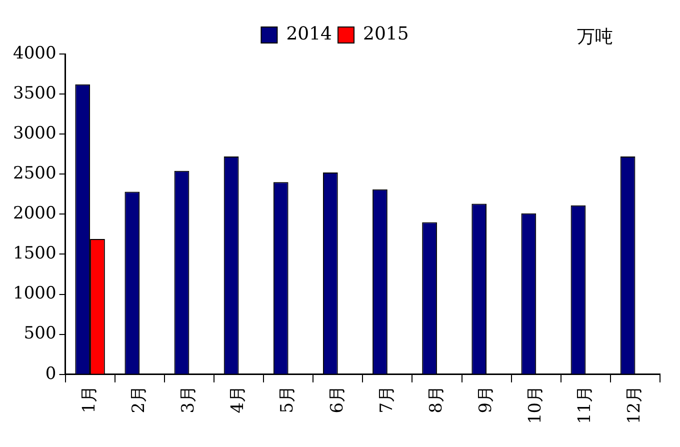 The width and height of the screenshot is (680, 447). Describe the element at coordinates (337, 399) in the screenshot. I see `x-tick-label: 6月` at that location.